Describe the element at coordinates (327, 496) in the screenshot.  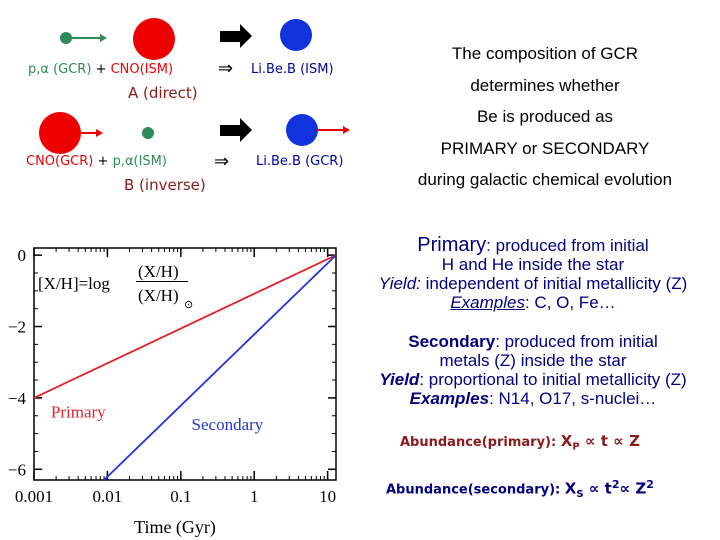
I see `x-tick-label: 10` at that location.